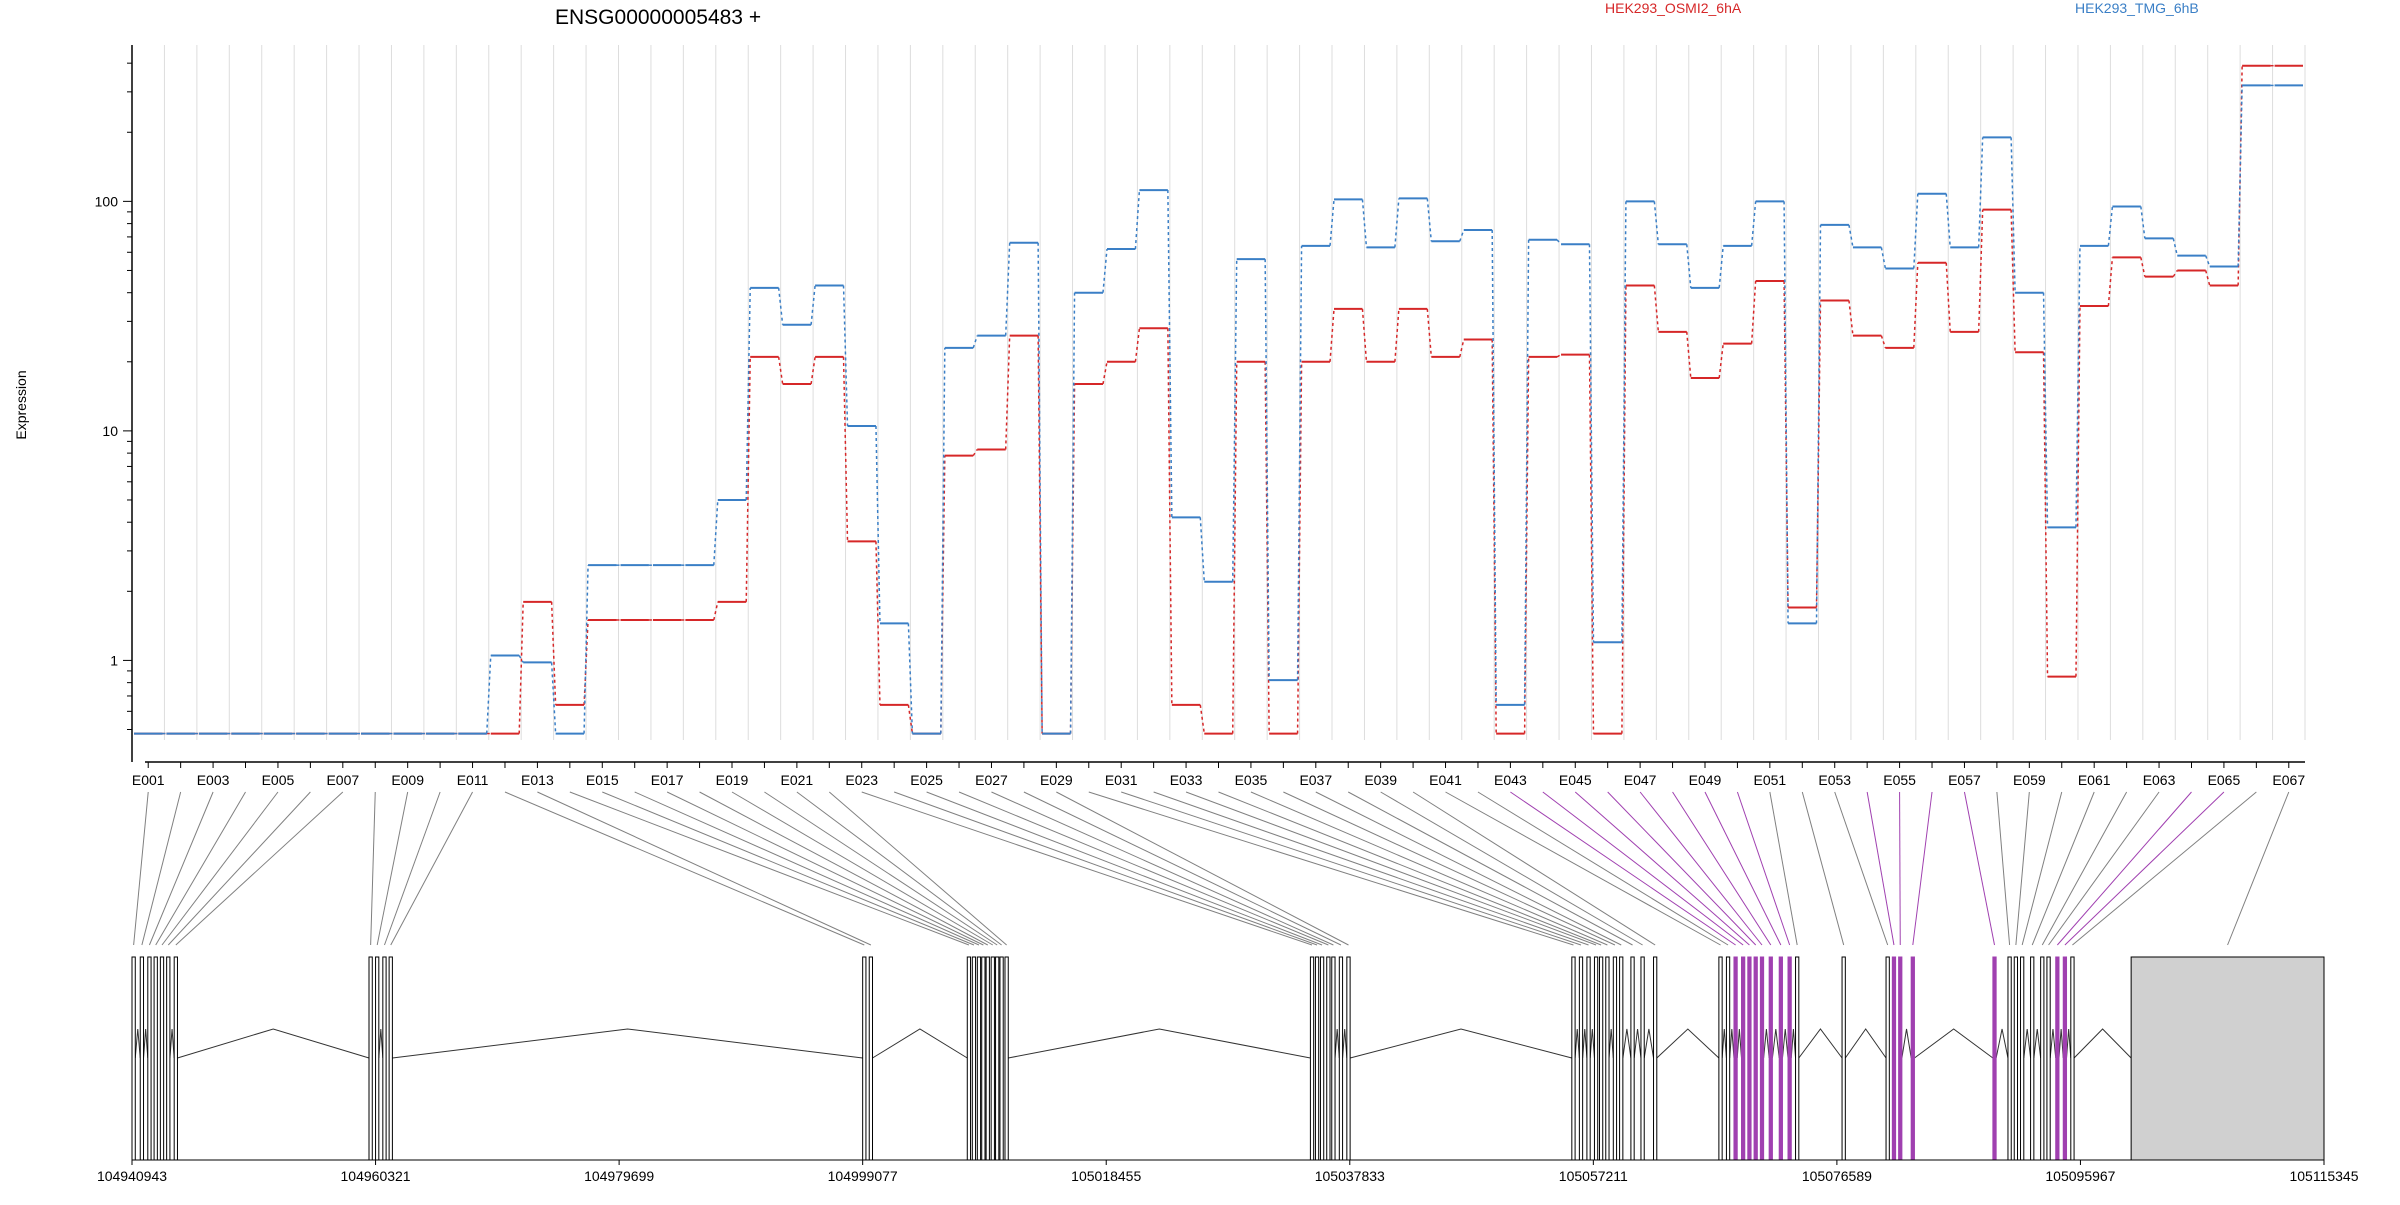 Image resolution: width=2400 pixels, height=1205 pixels. What do you see at coordinates (1445, 780) in the screenshot?
I see `exon-tick-label: E041` at bounding box center [1445, 780].